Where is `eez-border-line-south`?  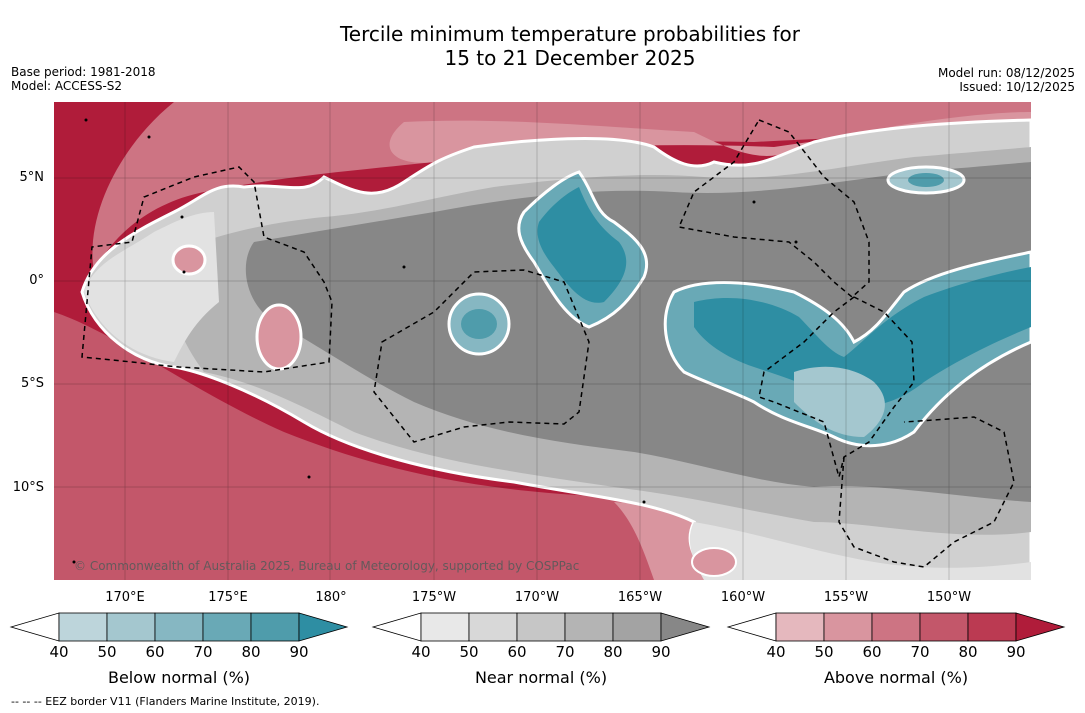 eez-border-line-south is located at coordinates (836, 388).